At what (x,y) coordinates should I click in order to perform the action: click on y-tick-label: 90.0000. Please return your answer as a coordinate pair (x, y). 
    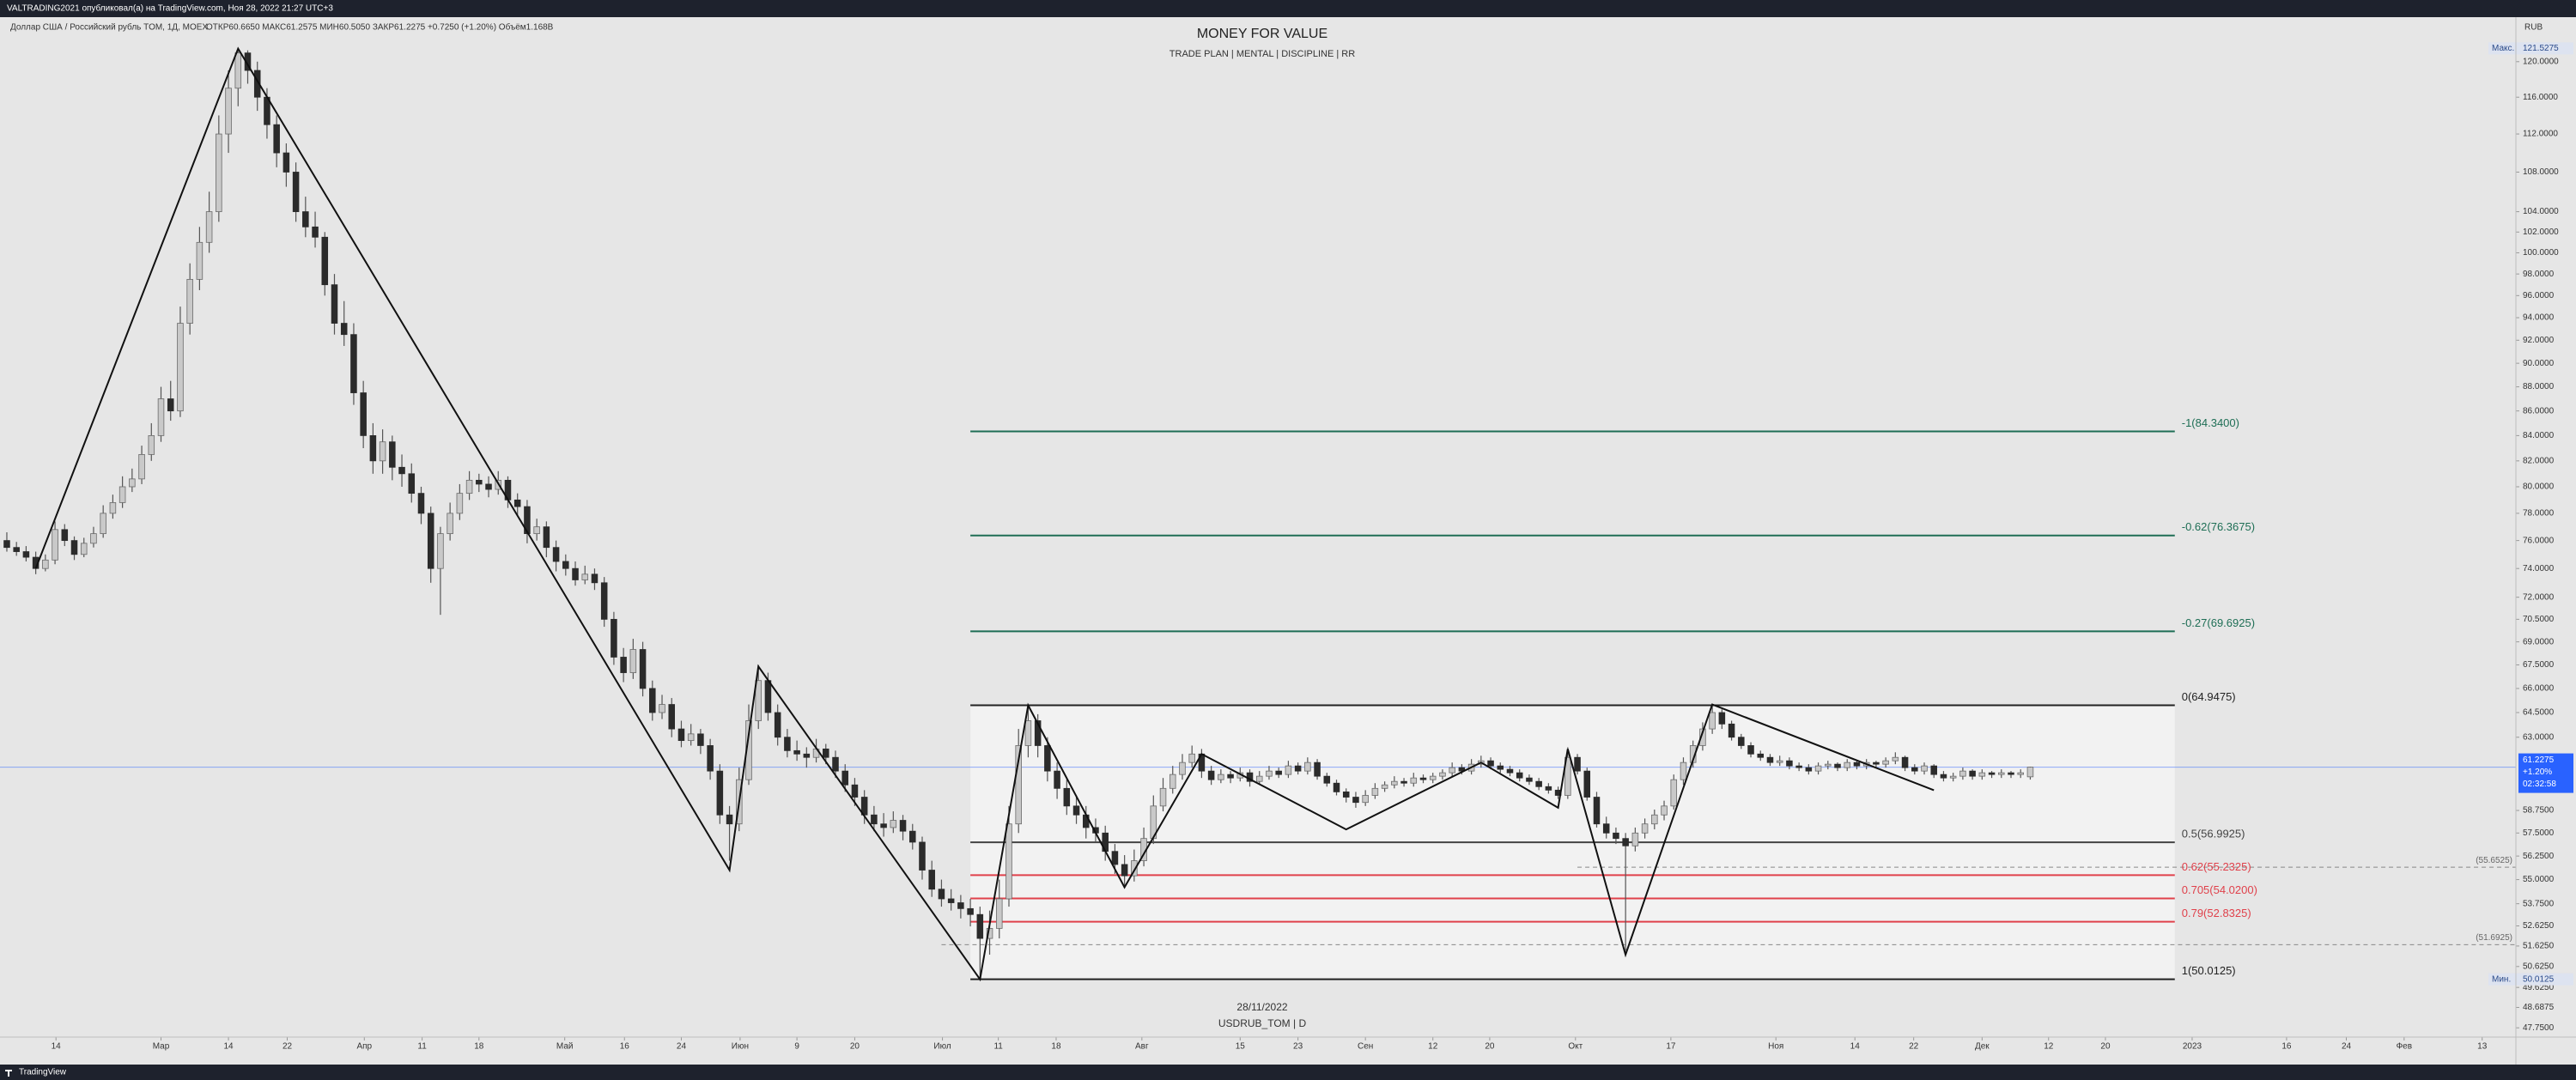
    Looking at the image, I should click on (2539, 363).